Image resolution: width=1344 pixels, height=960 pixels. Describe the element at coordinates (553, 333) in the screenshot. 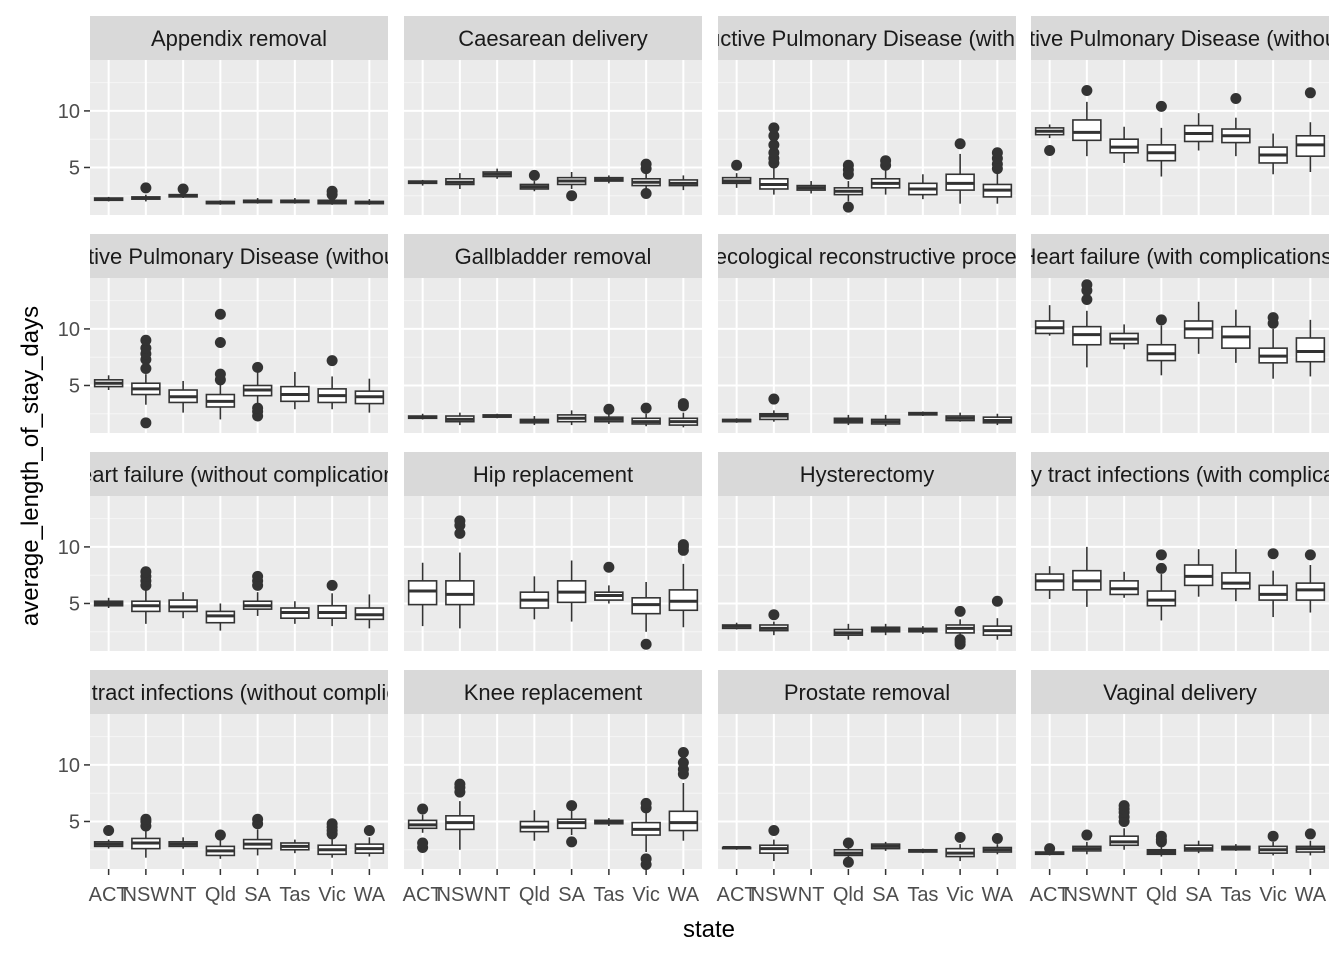

I see `facet-panel-gallbladder-removal: Gallbladder removal` at that location.